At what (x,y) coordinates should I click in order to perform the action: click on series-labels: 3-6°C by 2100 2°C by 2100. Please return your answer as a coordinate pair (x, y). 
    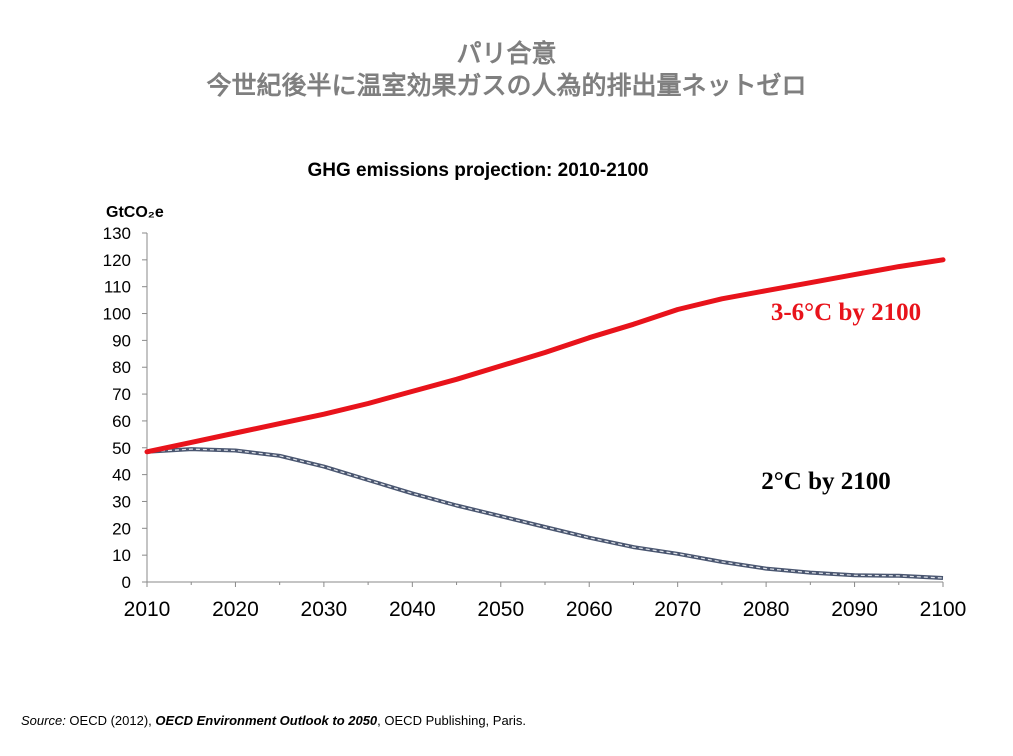
    Looking at the image, I should click on (841, 397).